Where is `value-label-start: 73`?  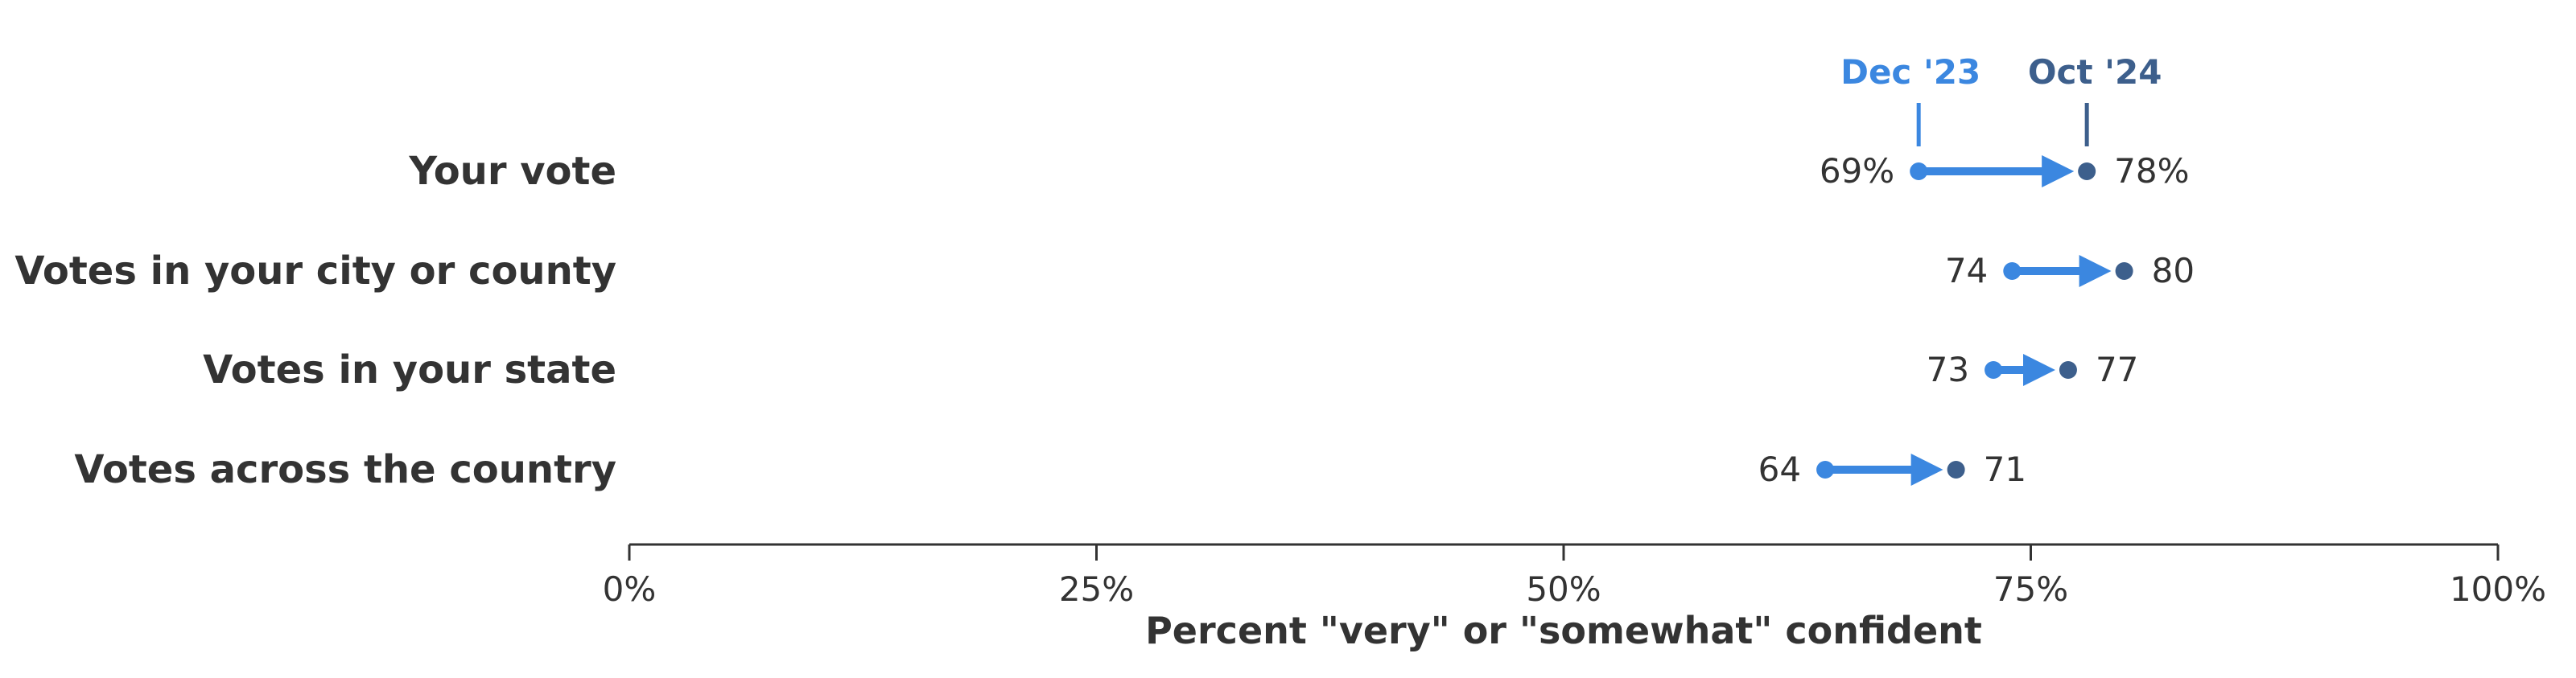
value-label-start: 73 is located at coordinates (1948, 369).